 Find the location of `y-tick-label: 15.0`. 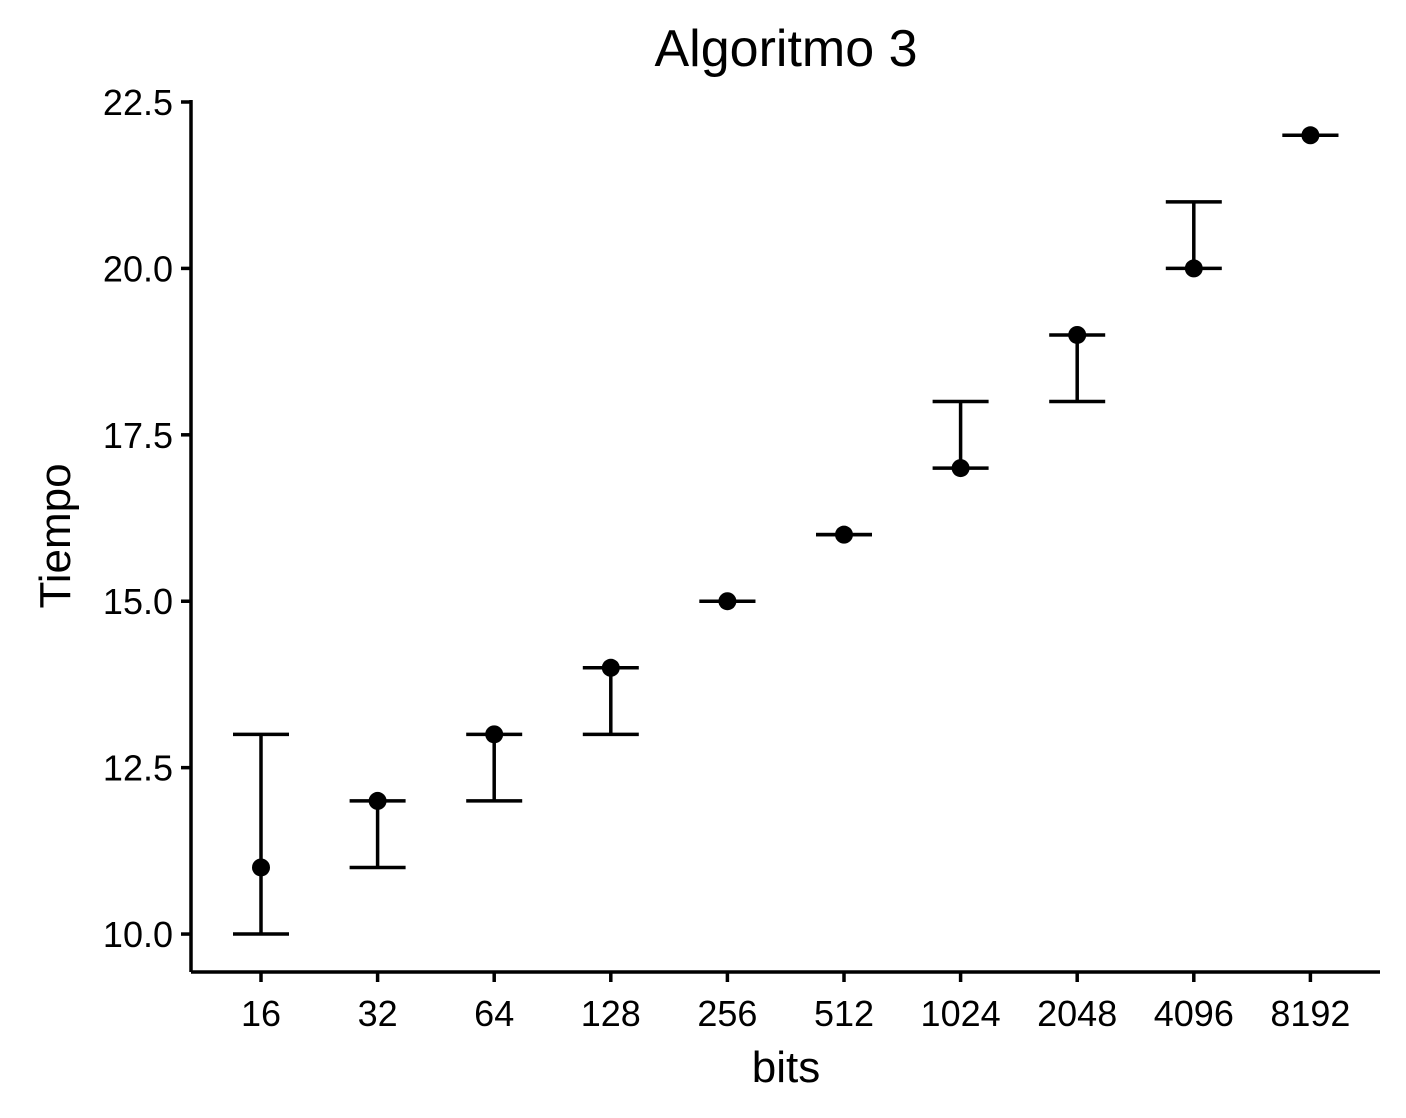

y-tick-label: 15.0 is located at coordinates (138, 601).